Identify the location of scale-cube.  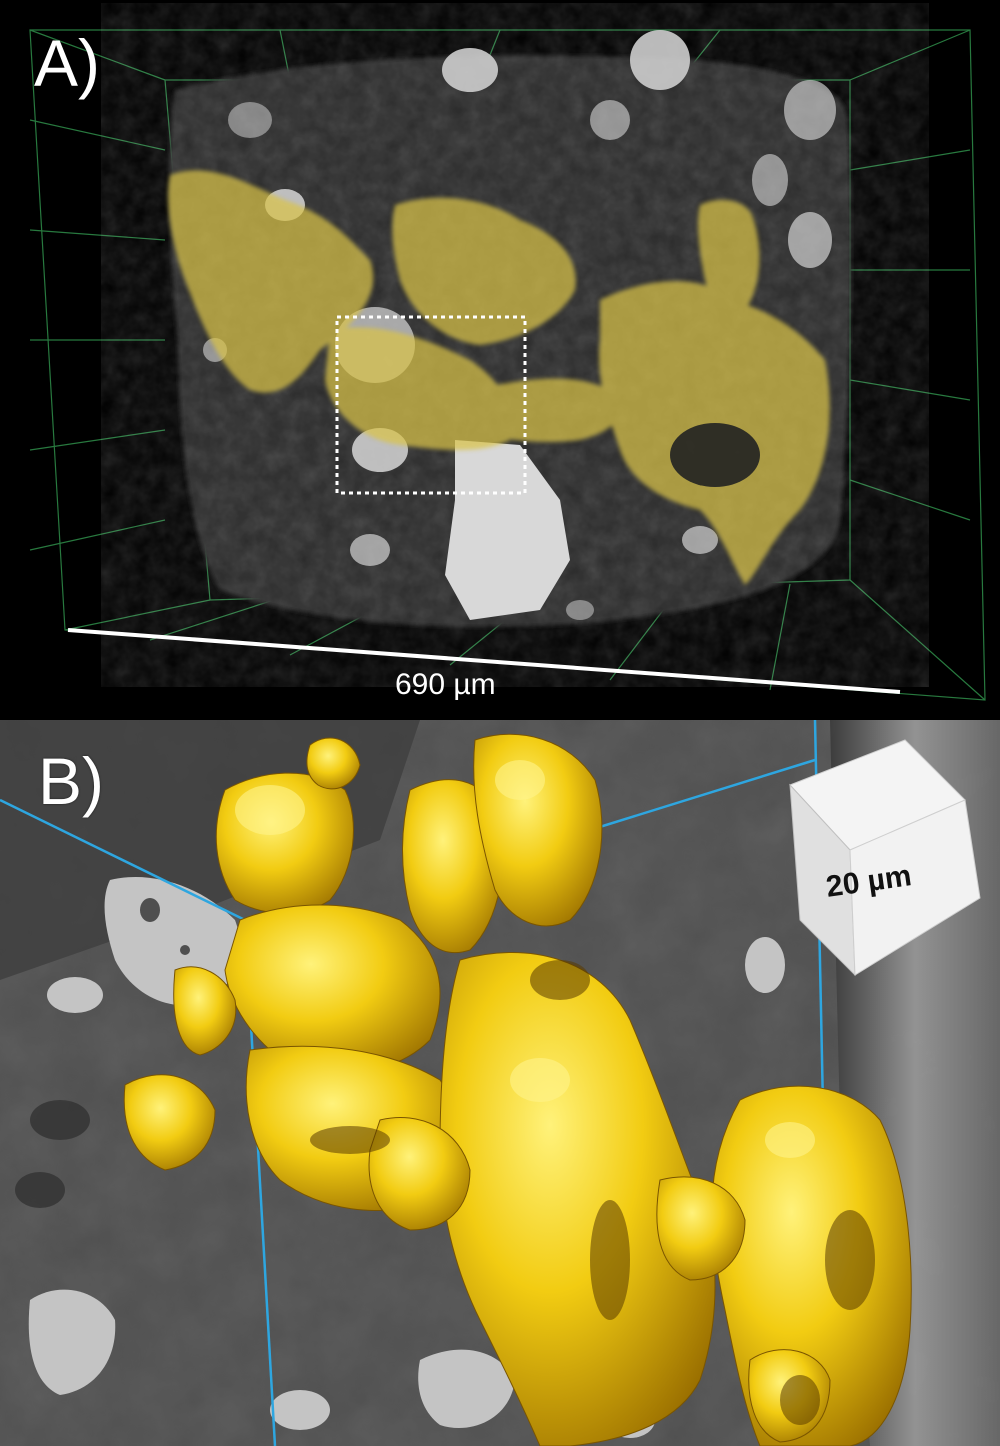
(885, 858).